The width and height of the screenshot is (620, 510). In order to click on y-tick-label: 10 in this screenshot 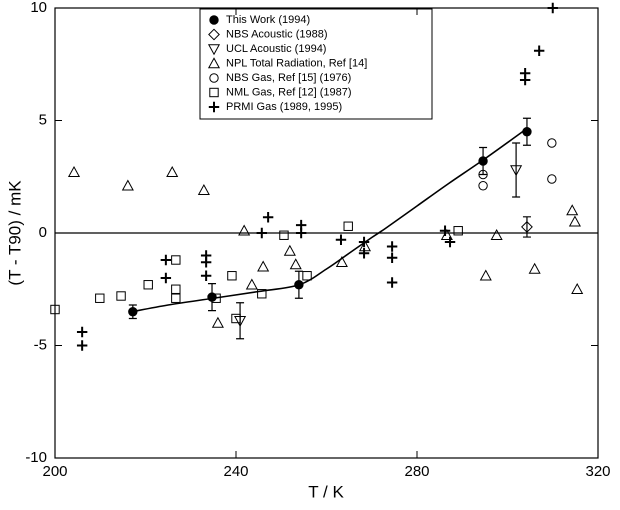, I will do `click(38, 8)`.